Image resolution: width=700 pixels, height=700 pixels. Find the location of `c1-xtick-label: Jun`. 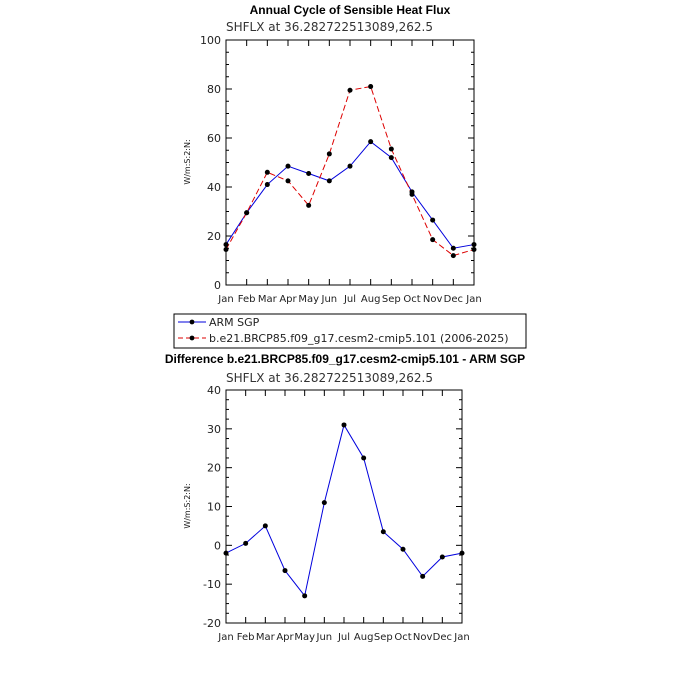

c1-xtick-label: Jun is located at coordinates (329, 299).